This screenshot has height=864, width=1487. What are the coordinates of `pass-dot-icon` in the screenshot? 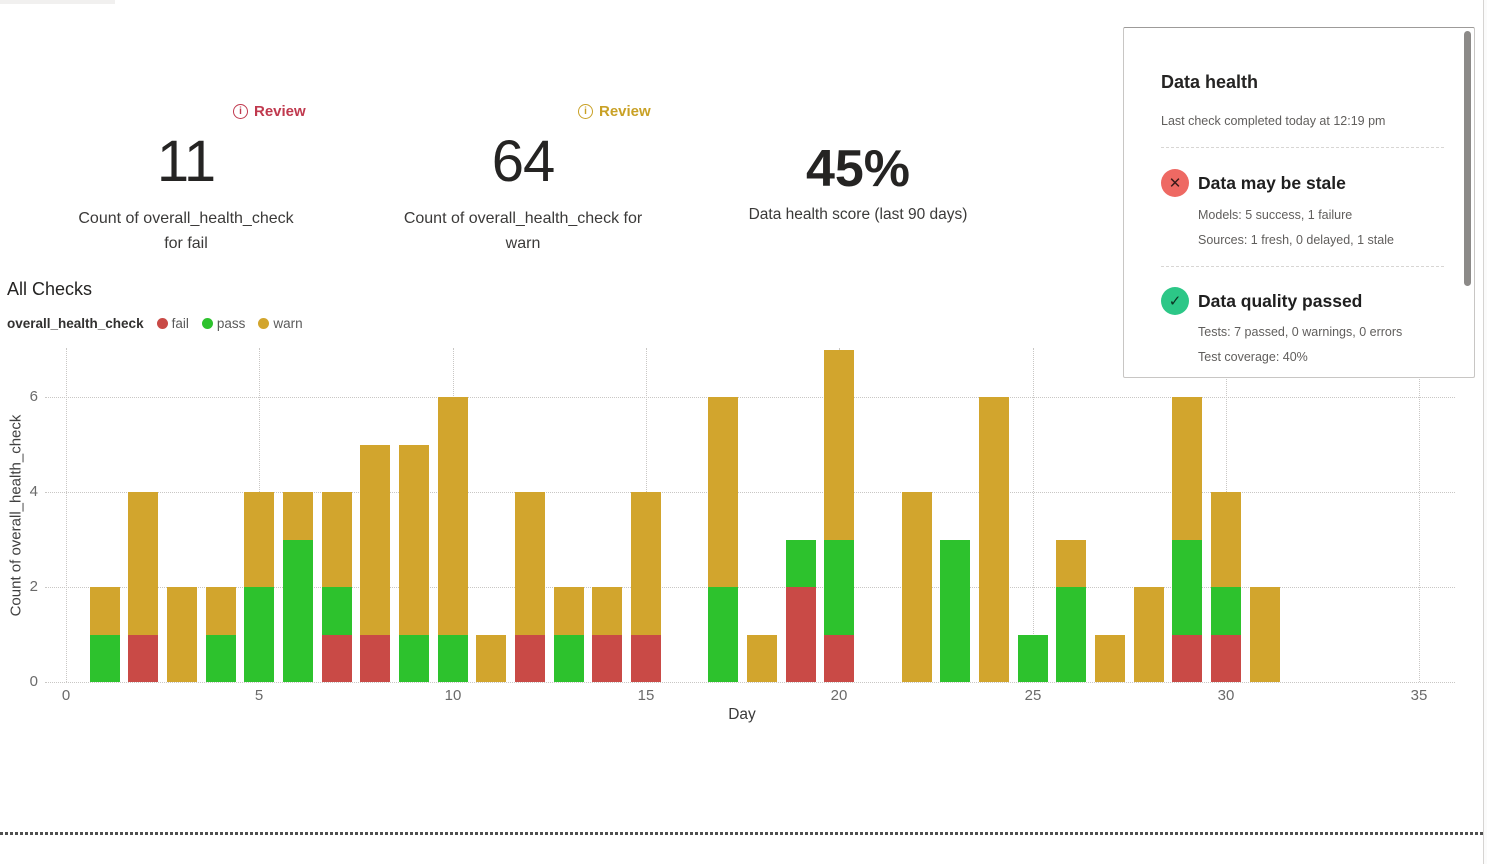 It's located at (207, 323).